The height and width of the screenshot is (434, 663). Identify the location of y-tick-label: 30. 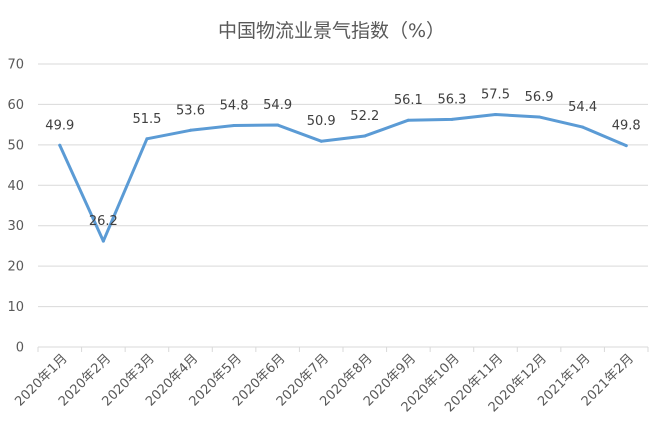
(15, 226).